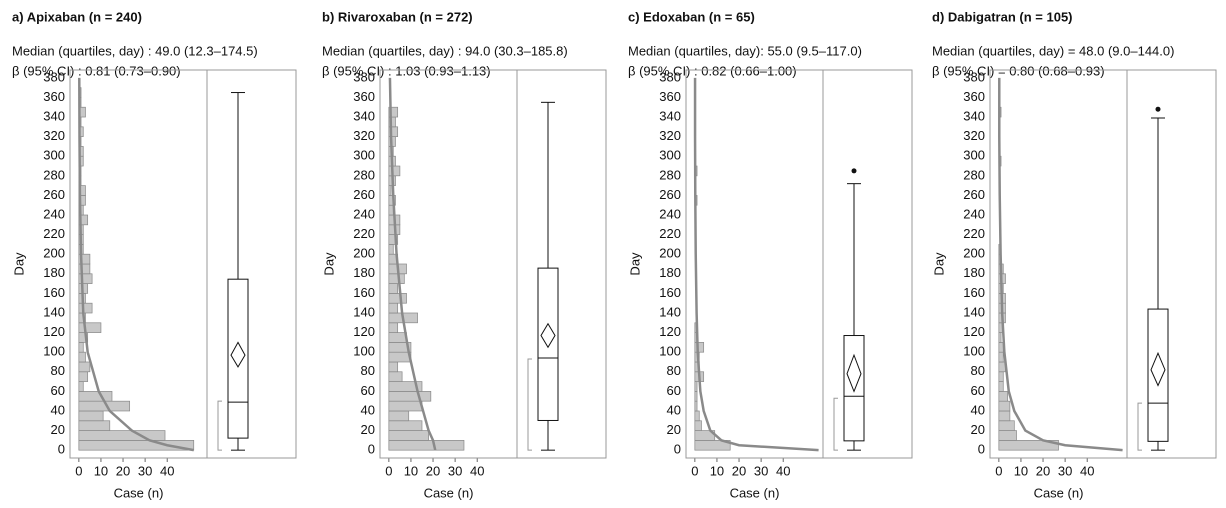 The height and width of the screenshot is (508, 1226). What do you see at coordinates (77, 16) in the screenshot?
I see `panel-title: a) Apixaban (n = 240)` at bounding box center [77, 16].